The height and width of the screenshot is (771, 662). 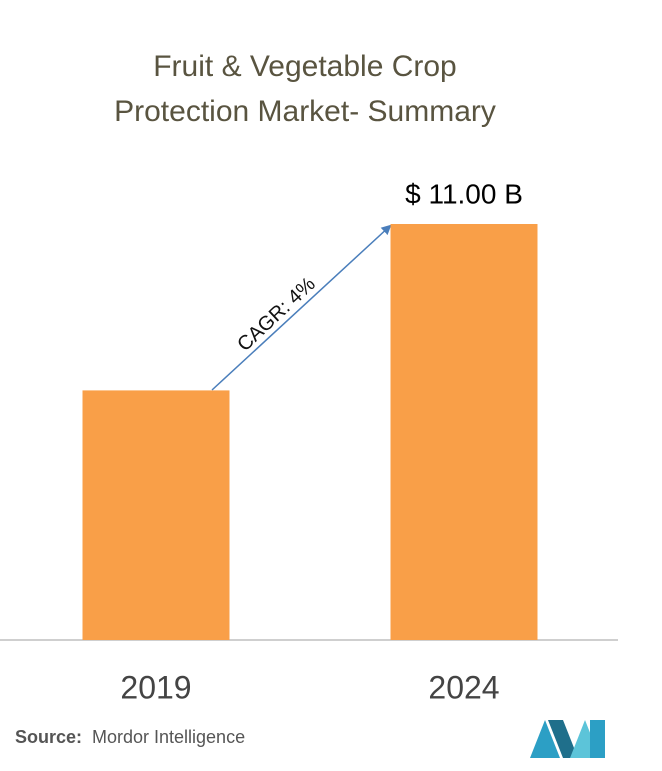 What do you see at coordinates (463, 687) in the screenshot?
I see `x-tick-label: 2024` at bounding box center [463, 687].